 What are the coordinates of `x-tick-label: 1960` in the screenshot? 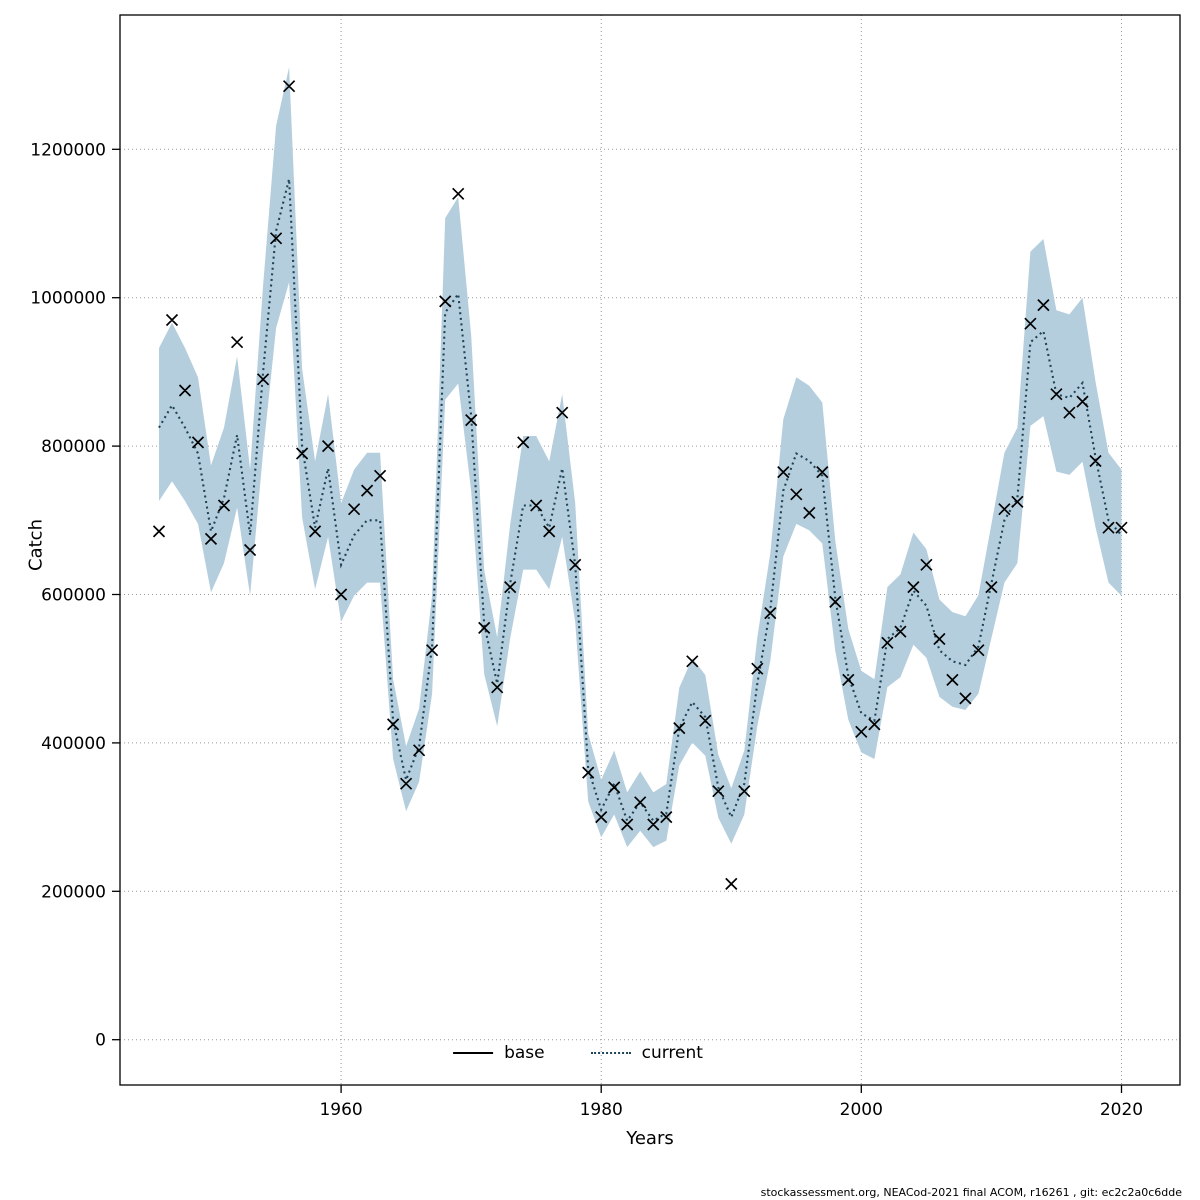 It's located at (340, 1110).